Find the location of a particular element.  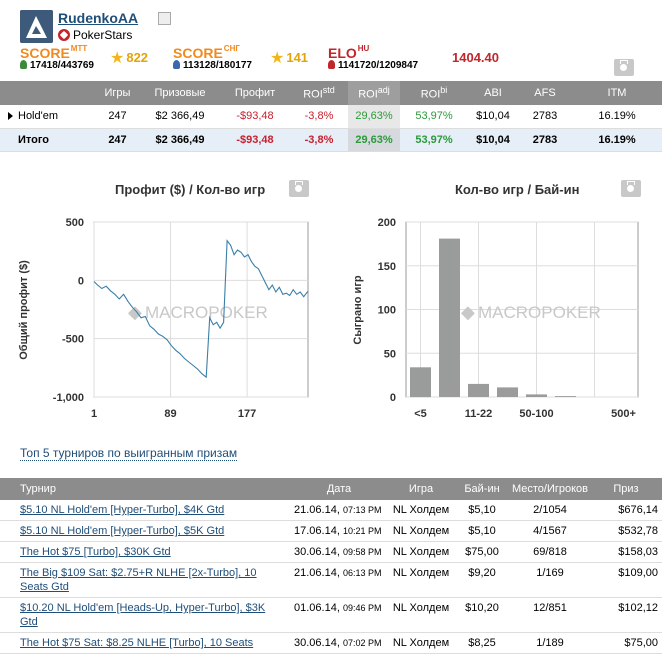

pokerstars-icon is located at coordinates (64, 35).